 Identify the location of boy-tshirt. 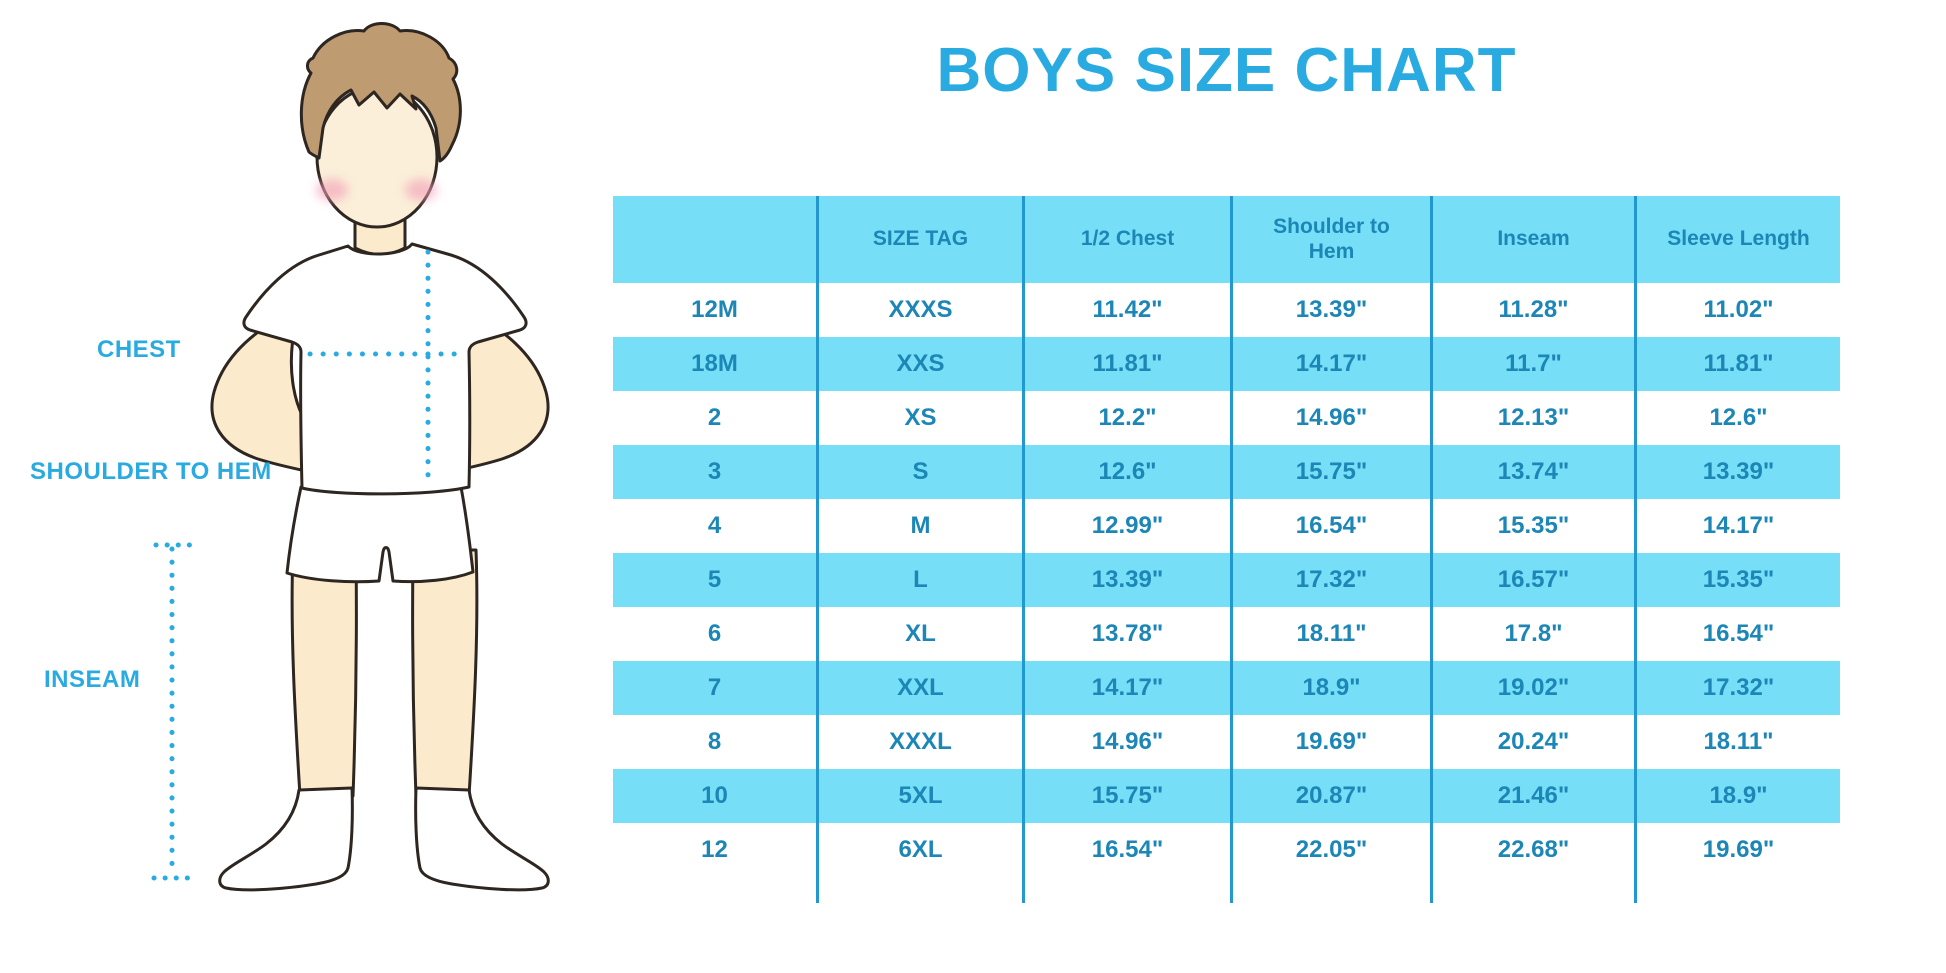
(385, 369).